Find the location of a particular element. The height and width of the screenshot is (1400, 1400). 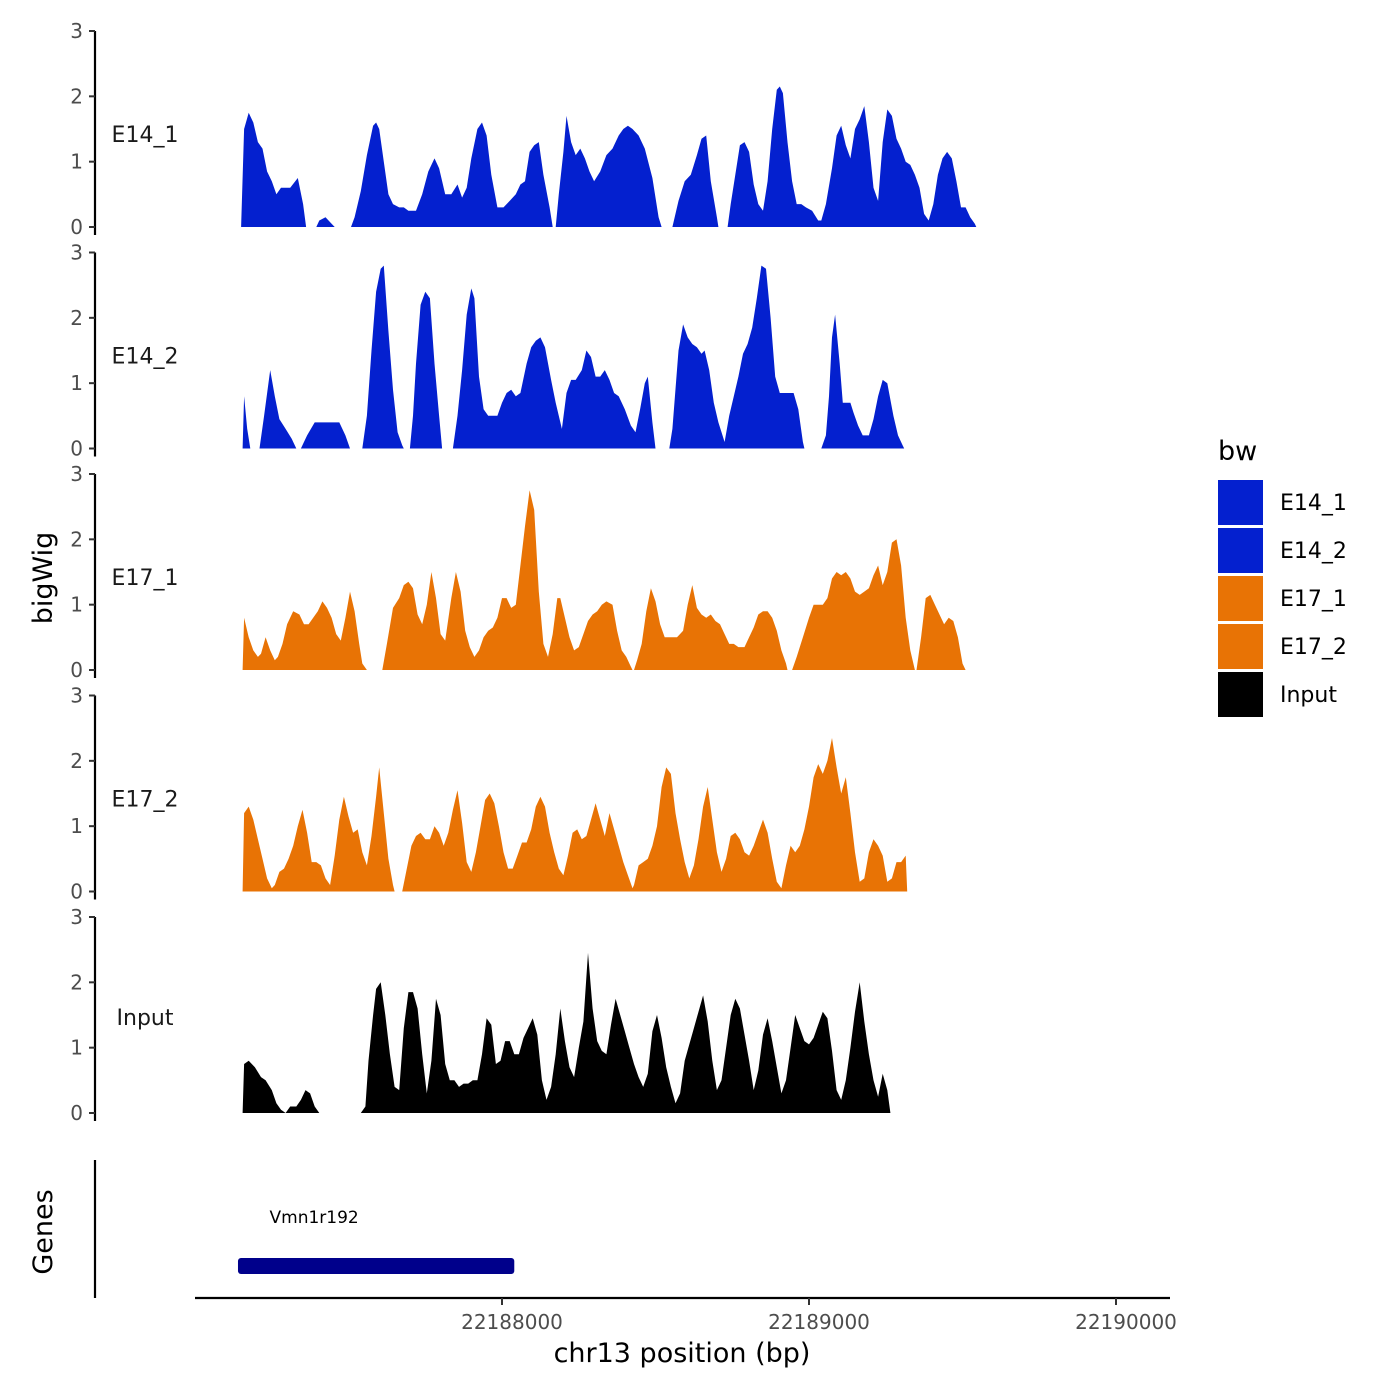

track-E14_2: 0 1 2 3 E14_2 is located at coordinates (487, 351).